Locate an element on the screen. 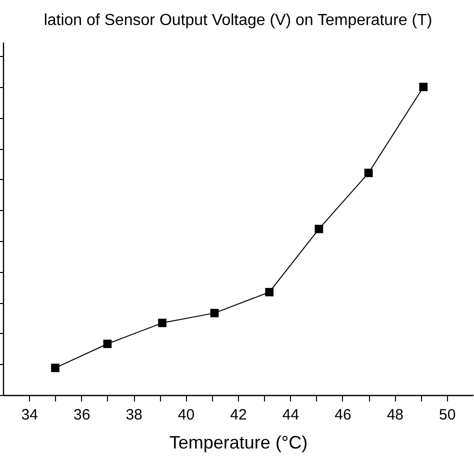 This screenshot has height=474, width=474. x-tick-label: 50 is located at coordinates (447, 415).